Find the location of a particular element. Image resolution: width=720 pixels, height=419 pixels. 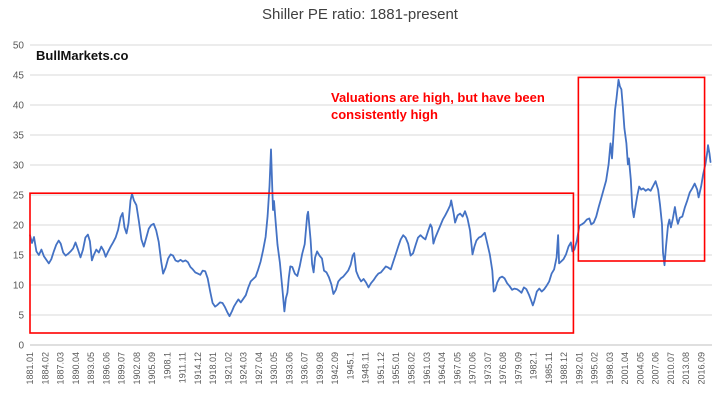

x-tick-label: 2004.05 is located at coordinates (640, 368).